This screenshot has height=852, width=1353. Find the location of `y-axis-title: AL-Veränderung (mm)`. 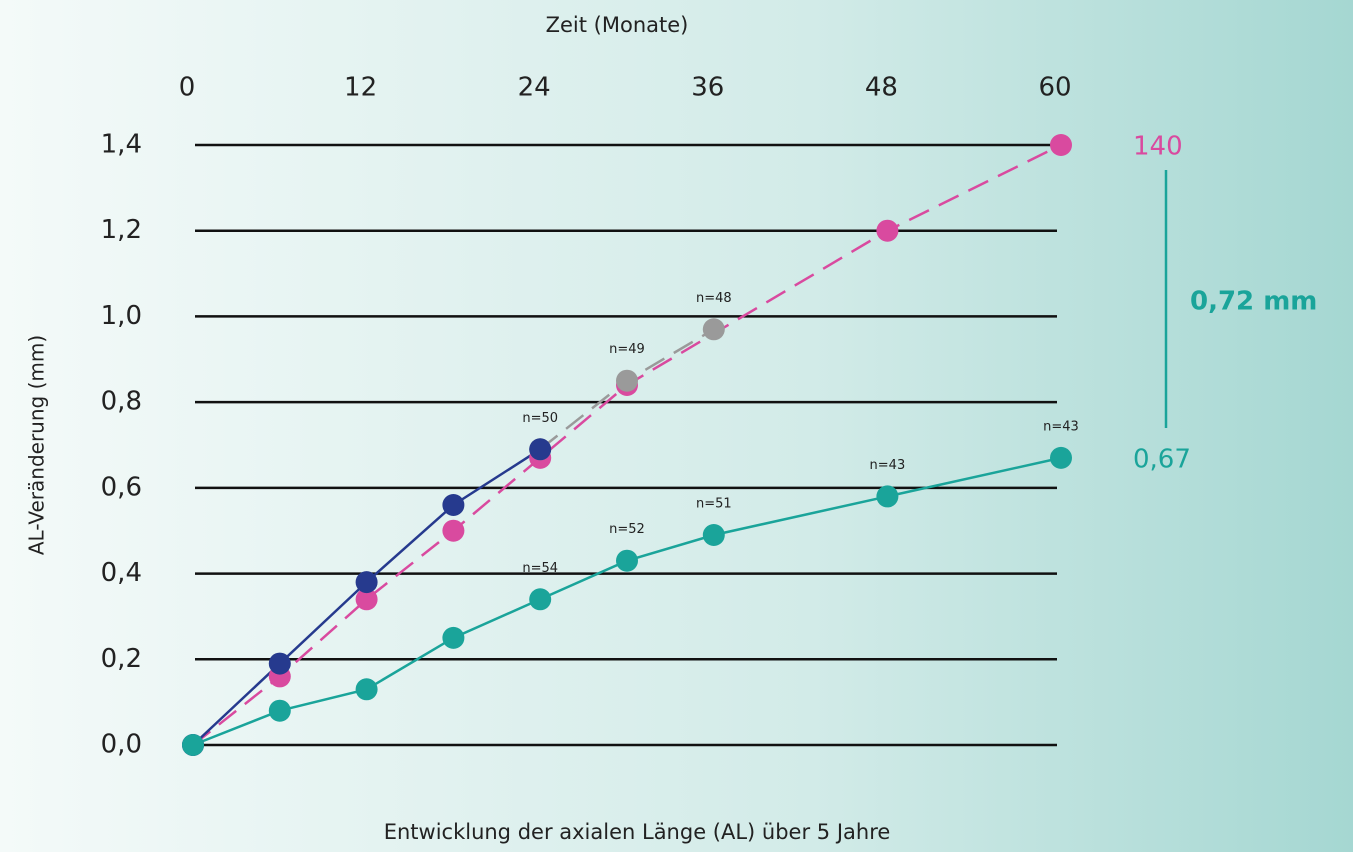

y-axis-title: AL-Veränderung (mm) is located at coordinates (37, 445).